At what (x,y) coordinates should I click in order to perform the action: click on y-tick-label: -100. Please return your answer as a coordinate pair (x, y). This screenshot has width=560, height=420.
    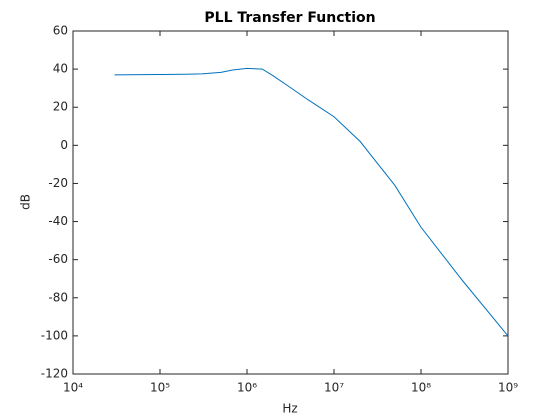
    Looking at the image, I should click on (54, 335).